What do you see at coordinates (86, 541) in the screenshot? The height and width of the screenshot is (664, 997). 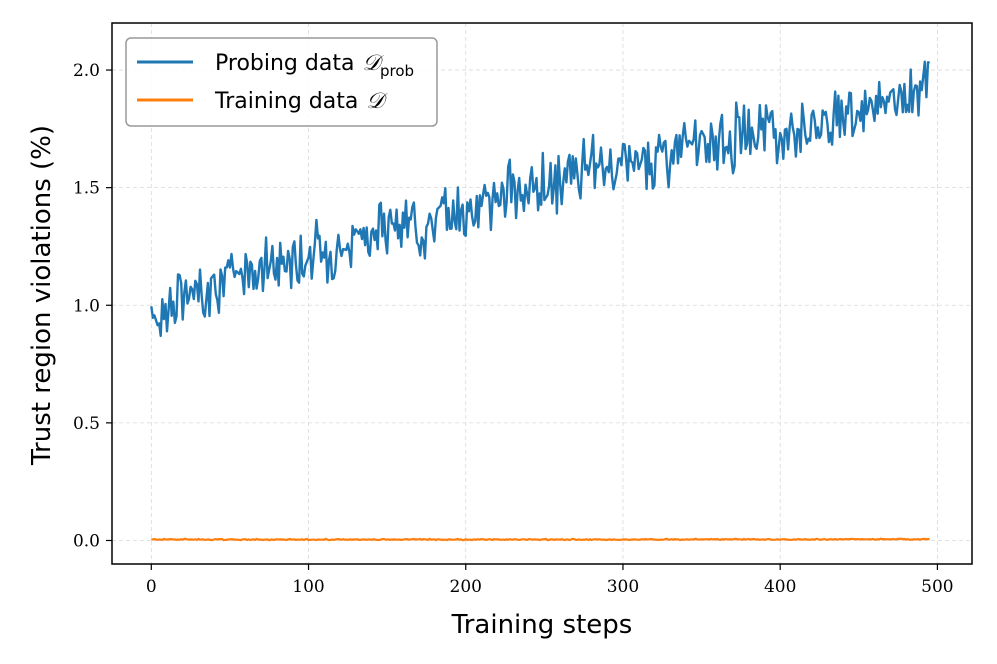 I see `y-tick-label: 0.0` at bounding box center [86, 541].